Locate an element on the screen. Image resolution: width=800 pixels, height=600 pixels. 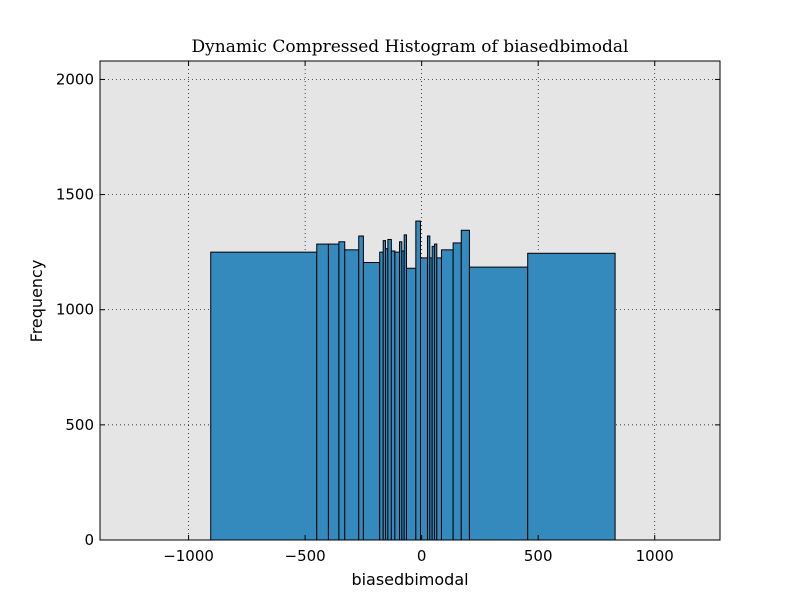
x-tick-label-4: 1000 is located at coordinates (655, 556).